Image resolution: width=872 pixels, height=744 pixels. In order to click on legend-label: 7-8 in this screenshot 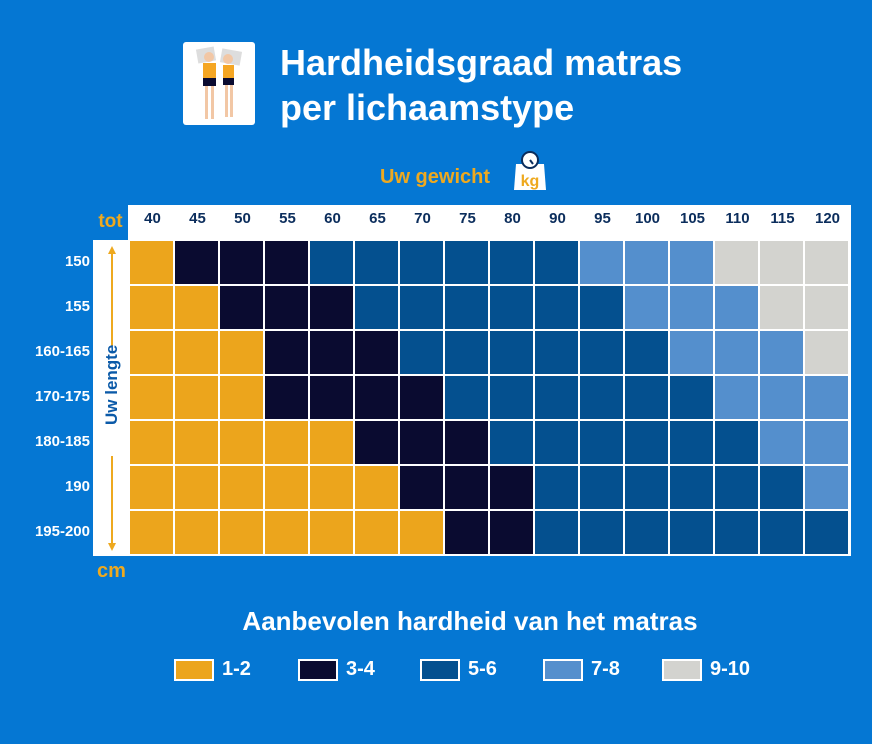, I will do `click(605, 669)`.